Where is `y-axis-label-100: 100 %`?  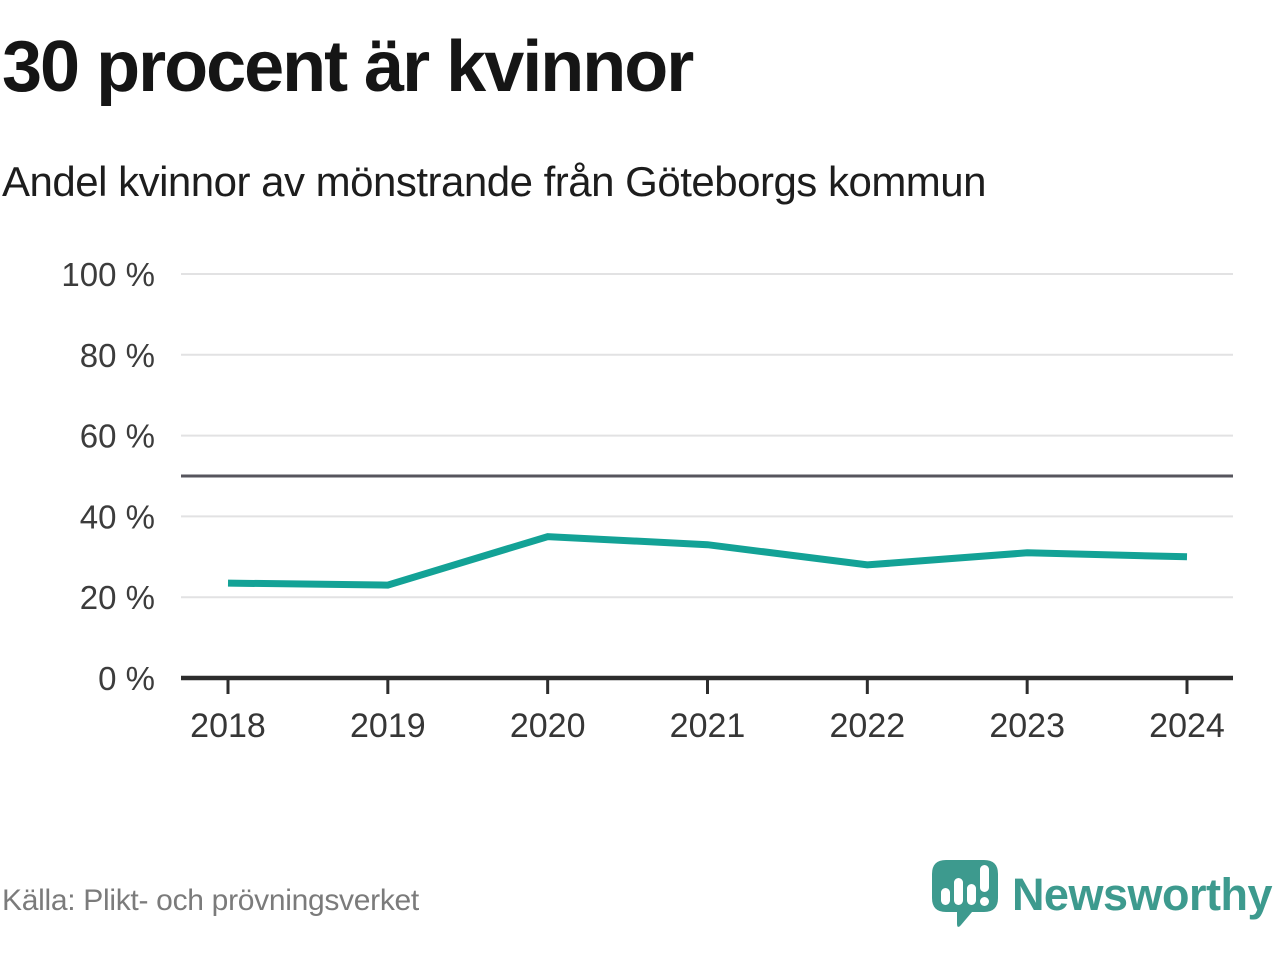 y-axis-label-100: 100 % is located at coordinates (108, 274).